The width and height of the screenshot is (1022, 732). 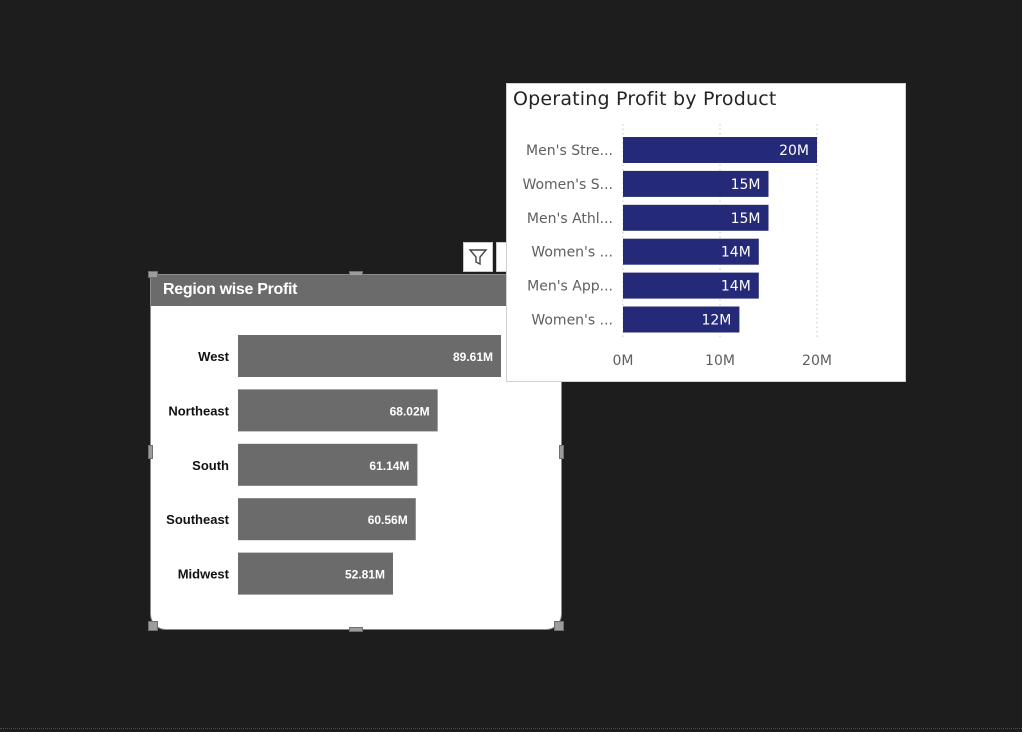 What do you see at coordinates (623, 361) in the screenshot?
I see `product-x-tick-label: 0M` at bounding box center [623, 361].